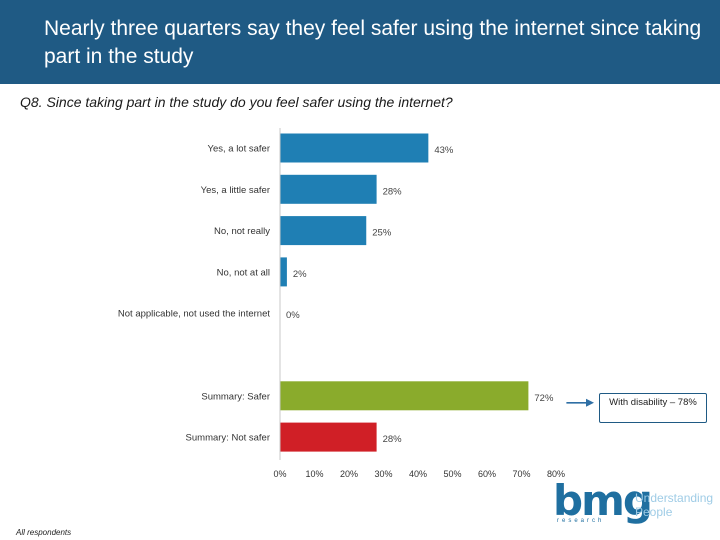 The width and height of the screenshot is (720, 540). I want to click on logo-subtext: research, so click(581, 521).